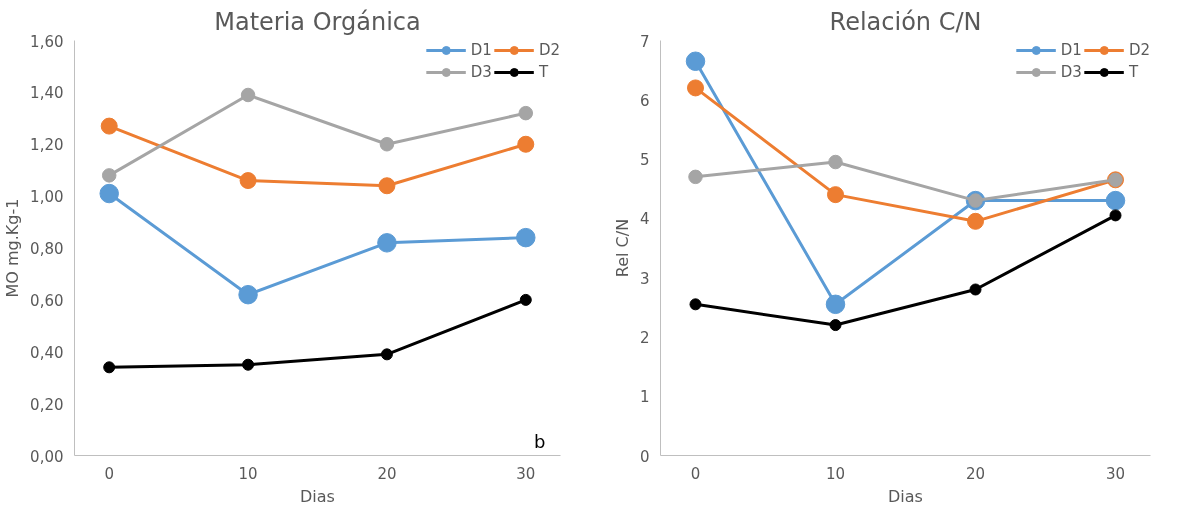  Describe the element at coordinates (47, 300) in the screenshot. I see `y-tick-label: 0,60` at that location.